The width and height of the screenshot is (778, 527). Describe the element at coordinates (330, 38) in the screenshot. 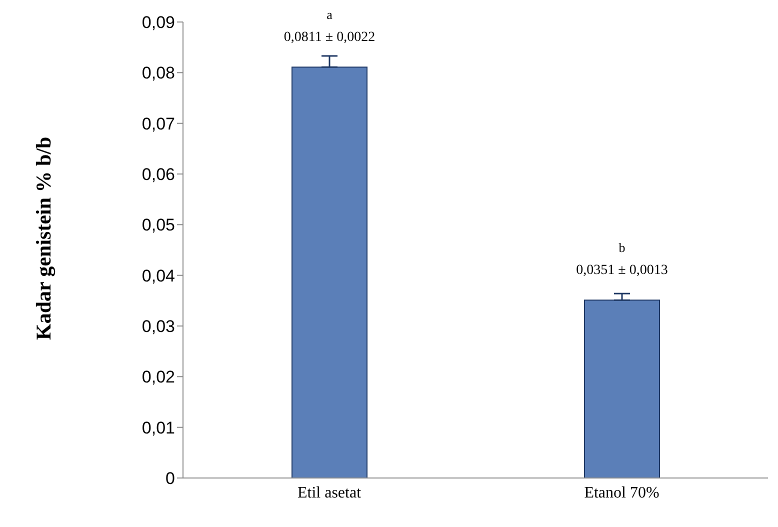

I see `data-label: 0,0811 ± 0,0022` at that location.